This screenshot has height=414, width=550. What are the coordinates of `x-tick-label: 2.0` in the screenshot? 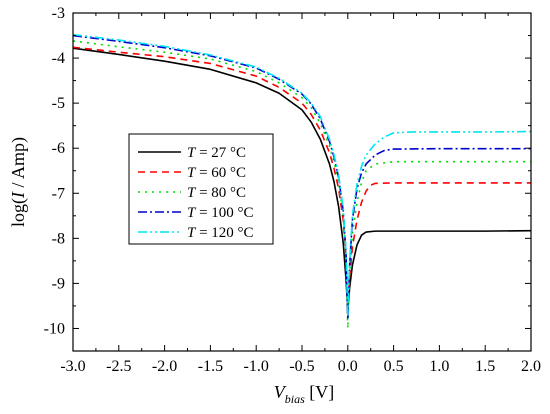 It's located at (531, 366).